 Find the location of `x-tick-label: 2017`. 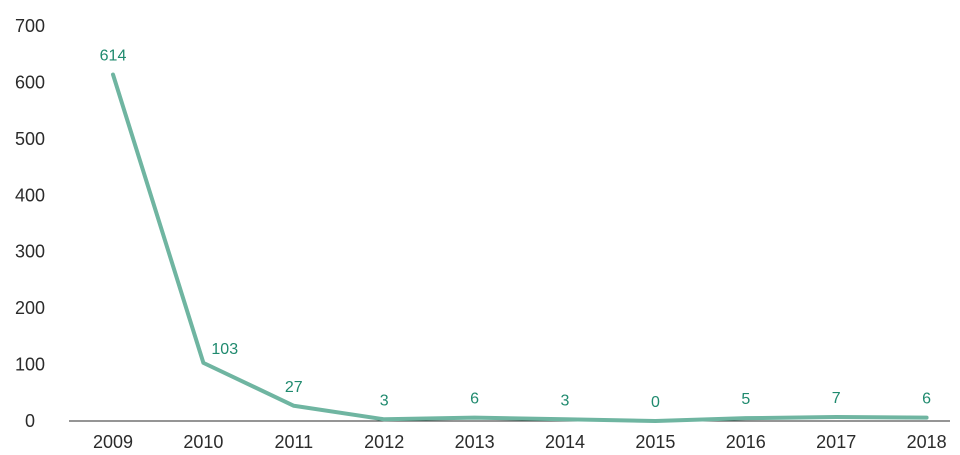

x-tick-label: 2017 is located at coordinates (836, 442).